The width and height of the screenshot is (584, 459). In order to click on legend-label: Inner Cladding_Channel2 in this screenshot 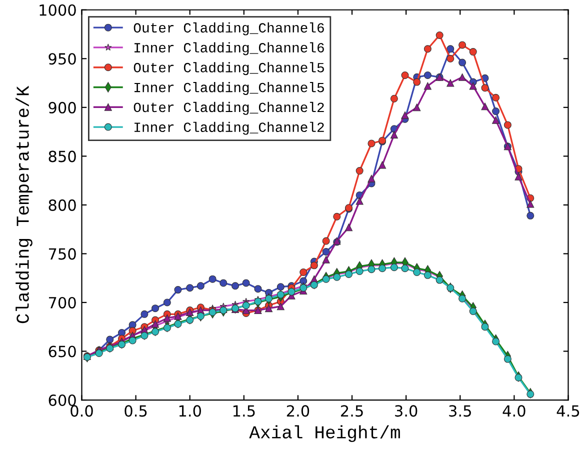, I will do `click(229, 128)`.